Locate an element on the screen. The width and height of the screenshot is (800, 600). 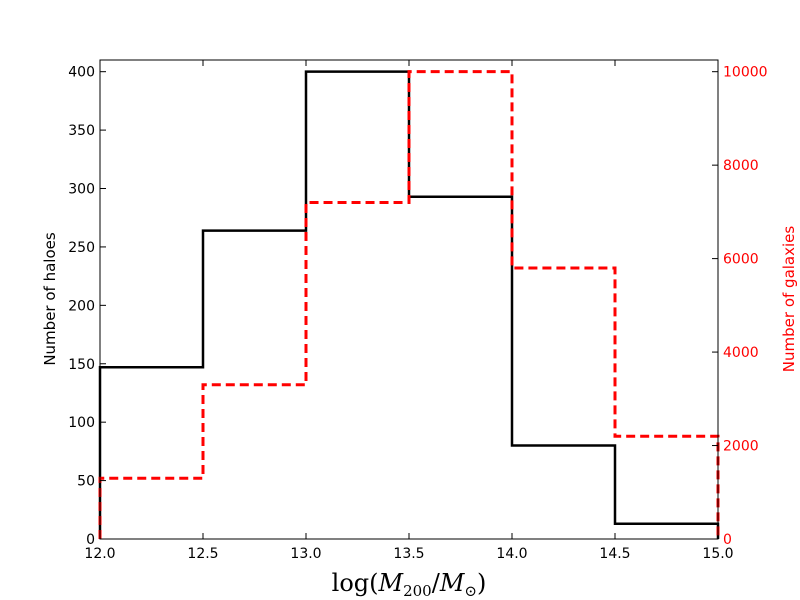
left-tick-label: 100 is located at coordinates (81, 423).